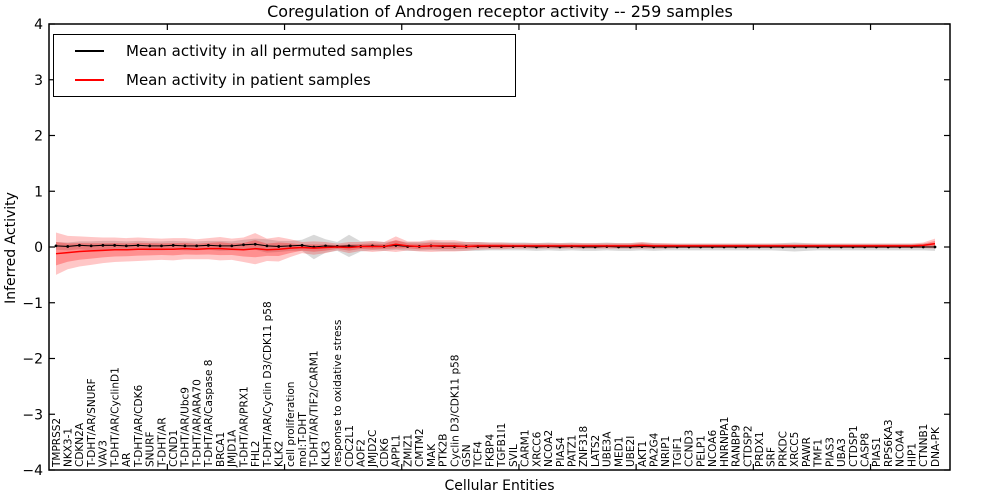  I want to click on x-tick-label: PA2G4, so click(655, 449).